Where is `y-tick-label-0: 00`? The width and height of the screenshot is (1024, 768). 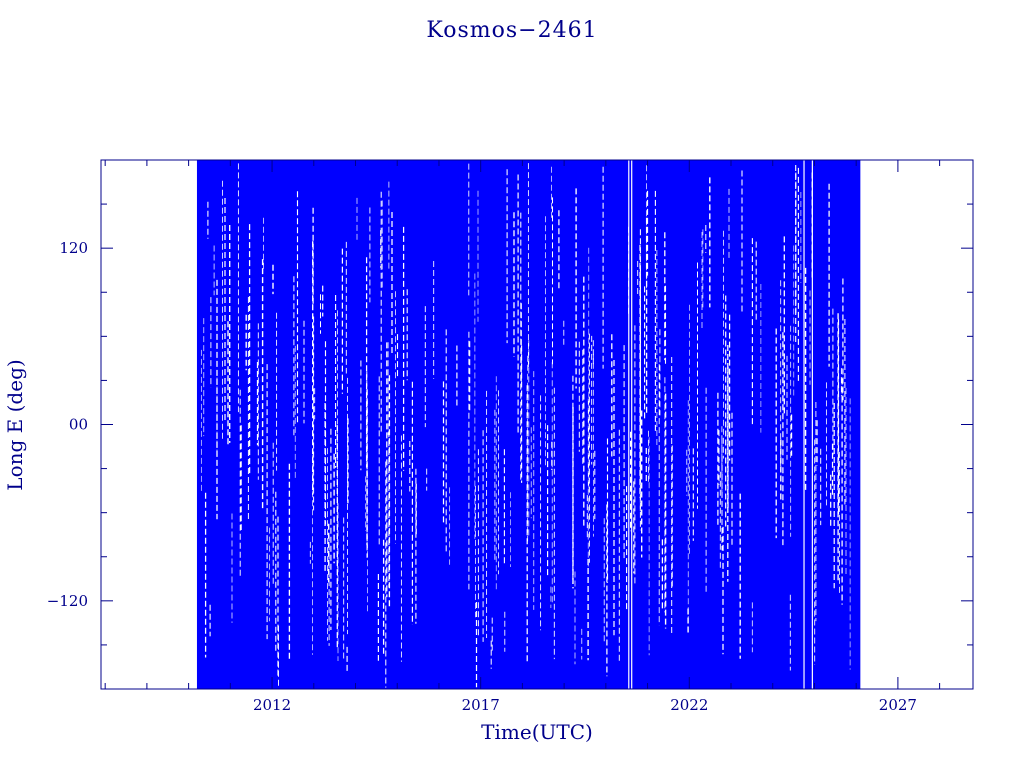
y-tick-label-0: 00 is located at coordinates (78, 425).